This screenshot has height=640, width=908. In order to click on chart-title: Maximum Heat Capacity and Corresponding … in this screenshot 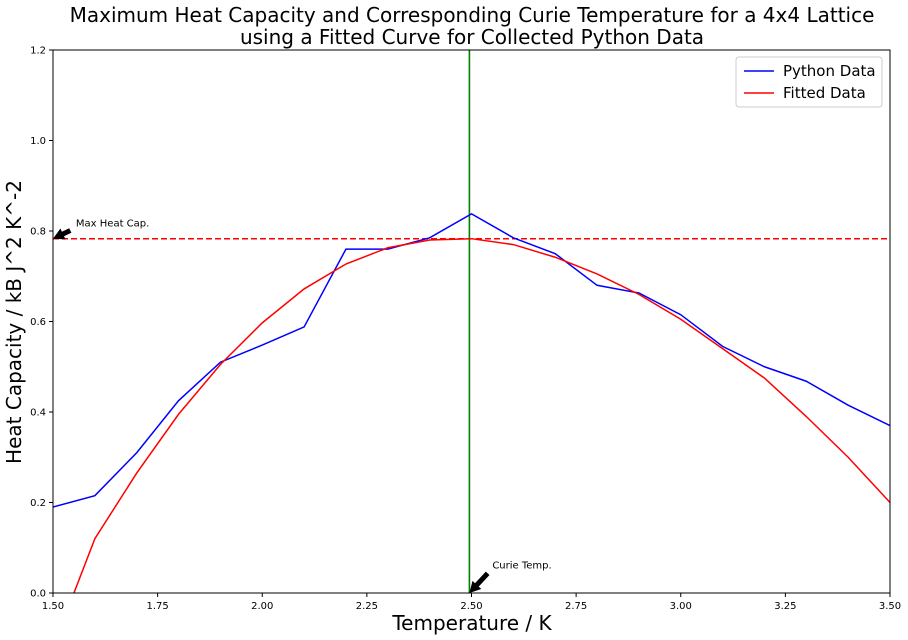, I will do `click(472, 15)`.